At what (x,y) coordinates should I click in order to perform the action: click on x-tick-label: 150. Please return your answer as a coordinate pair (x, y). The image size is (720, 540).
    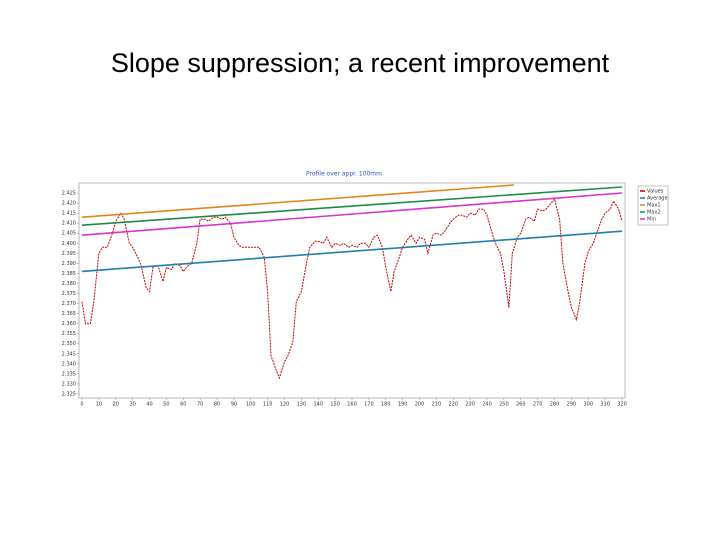
    Looking at the image, I should click on (335, 405).